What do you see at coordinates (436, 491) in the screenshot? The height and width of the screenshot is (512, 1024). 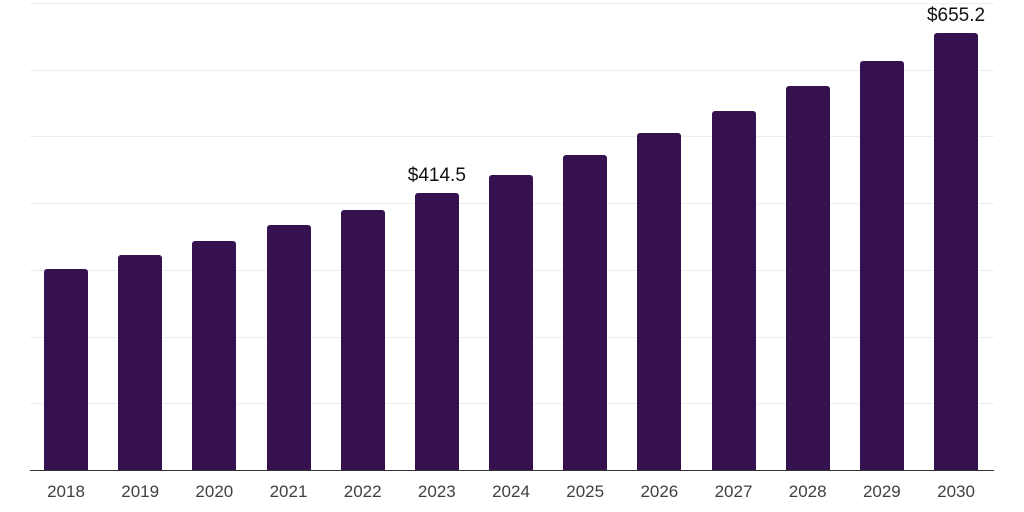 I see `x-axis-label-2023: 2023` at bounding box center [436, 491].